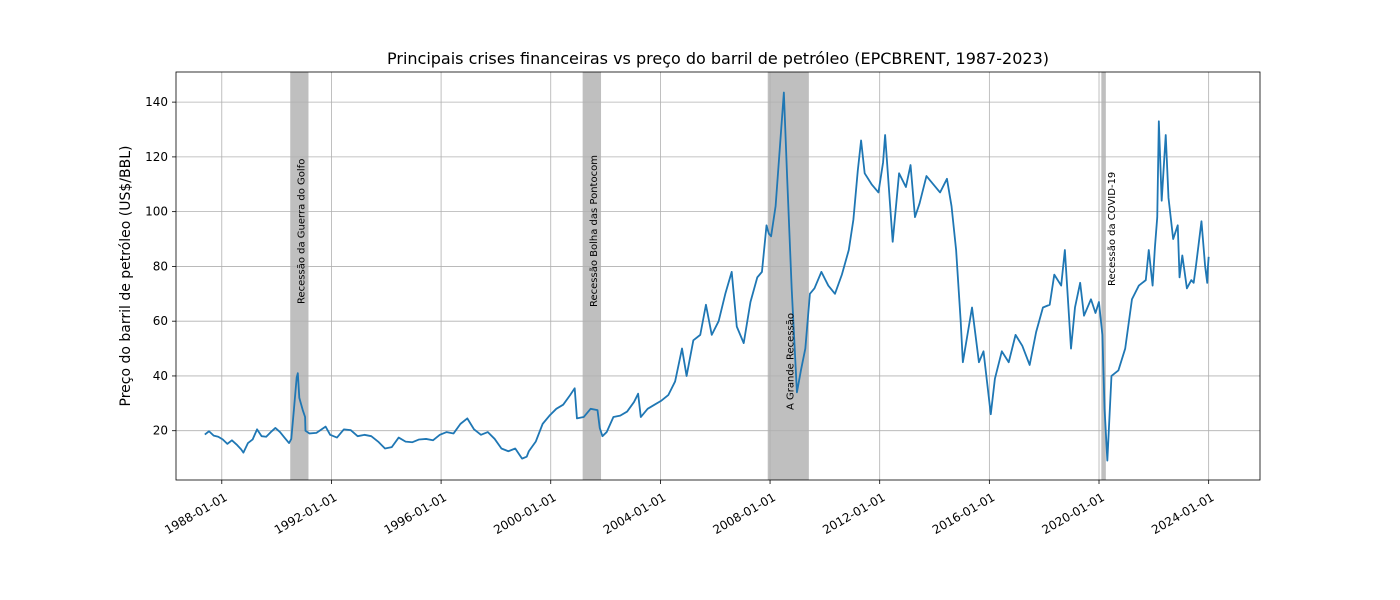  Describe the element at coordinates (1073, 513) in the screenshot. I see `x-tick-label: 2020-01-01` at that location.